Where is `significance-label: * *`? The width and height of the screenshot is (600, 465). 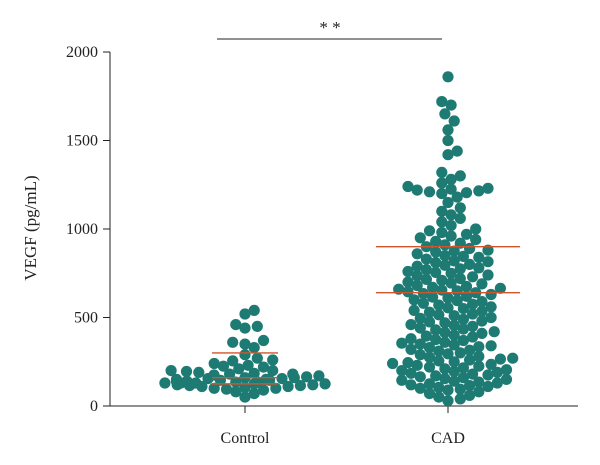 significance-label: * * is located at coordinates (329, 27).